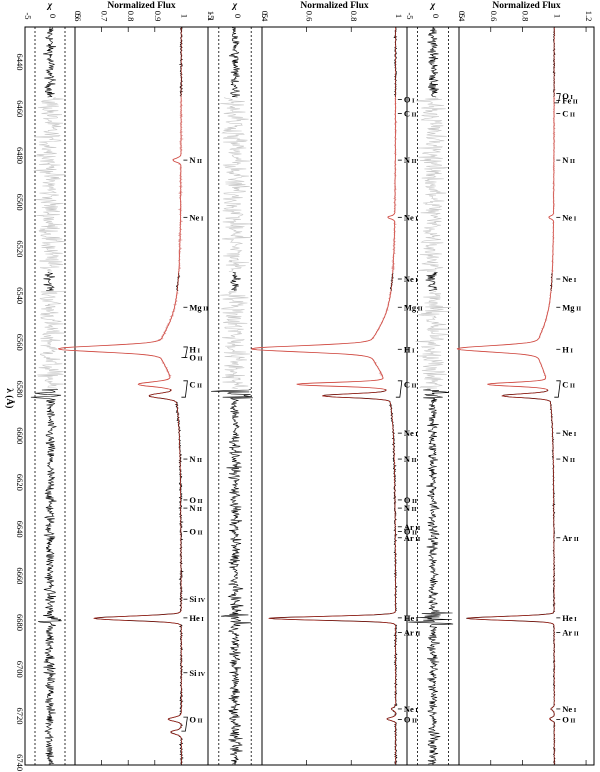  I want to click on wavelength-tick-label: 6520, so click(20, 248).